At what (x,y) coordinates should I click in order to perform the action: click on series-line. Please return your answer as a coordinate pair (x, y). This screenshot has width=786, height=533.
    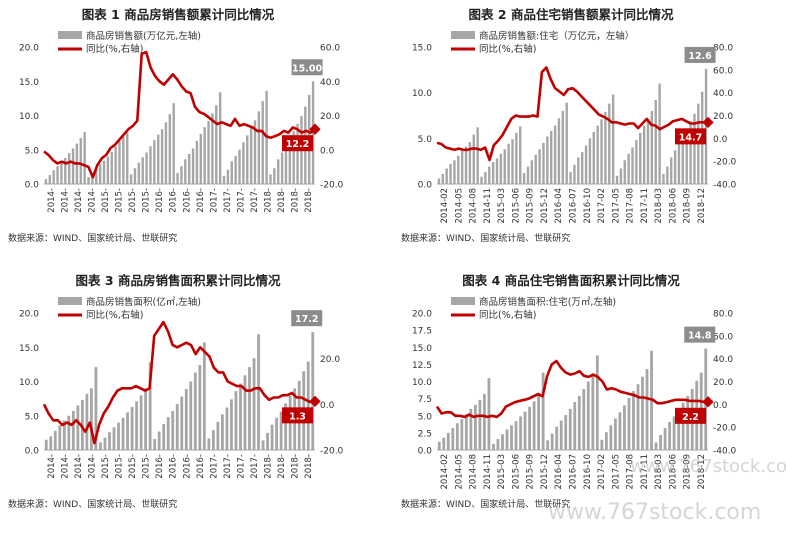
    Looking at the image, I should click on (179, 114).